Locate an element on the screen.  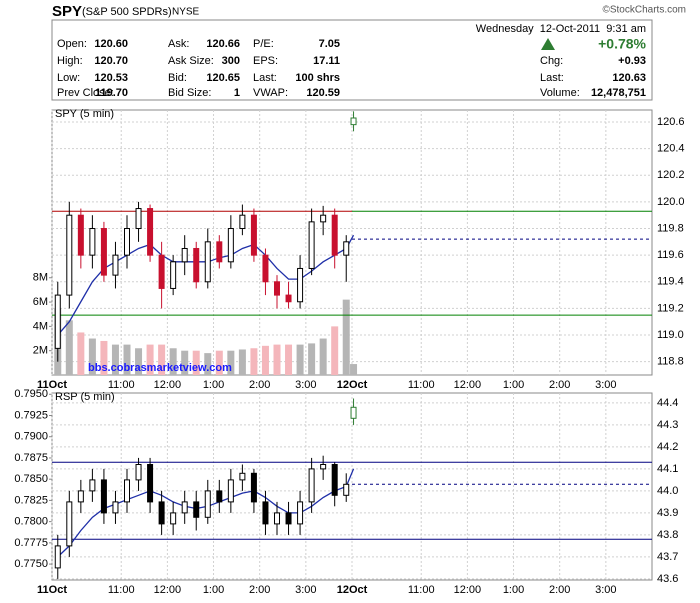
quote-label: Bid: is located at coordinates (177, 78).